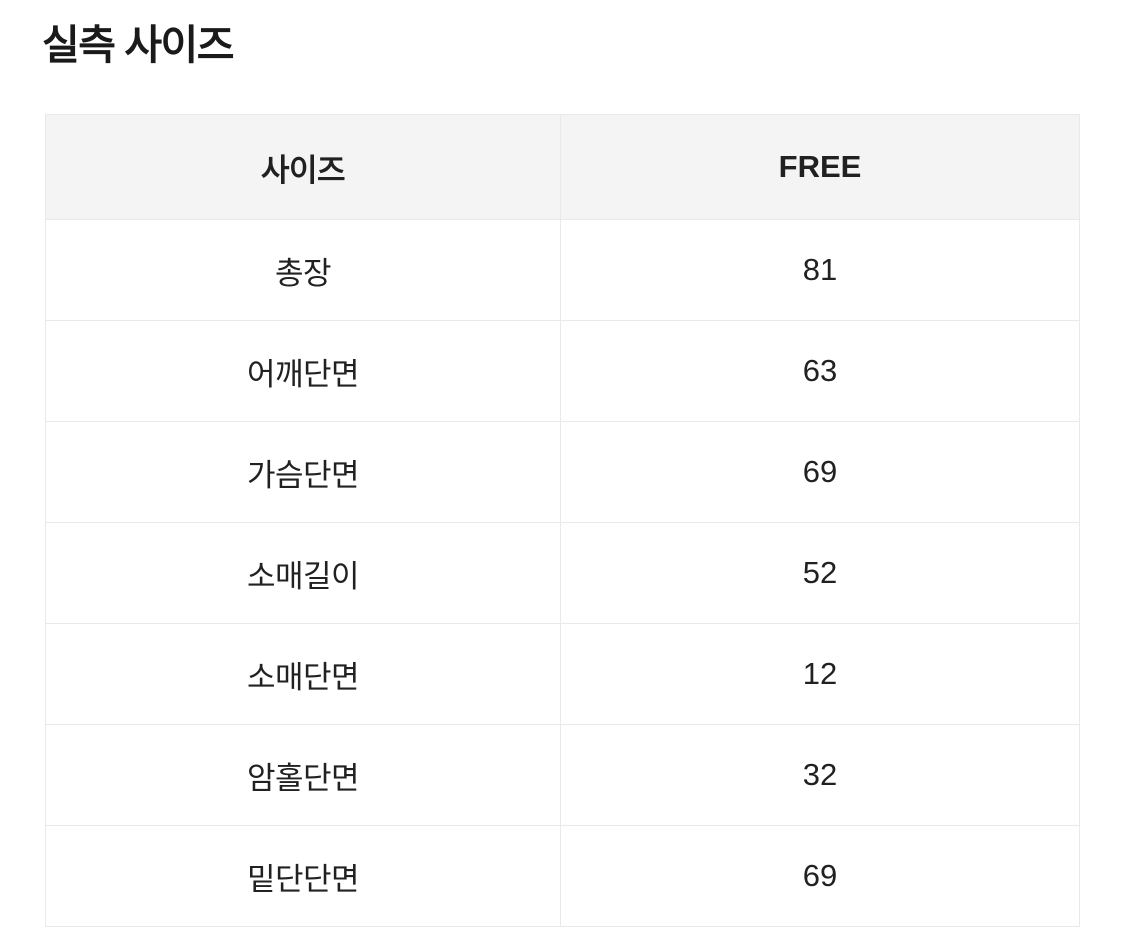 This screenshot has height=946, width=1125. What do you see at coordinates (820, 371) in the screenshot?
I see `measurement-value: 63` at bounding box center [820, 371].